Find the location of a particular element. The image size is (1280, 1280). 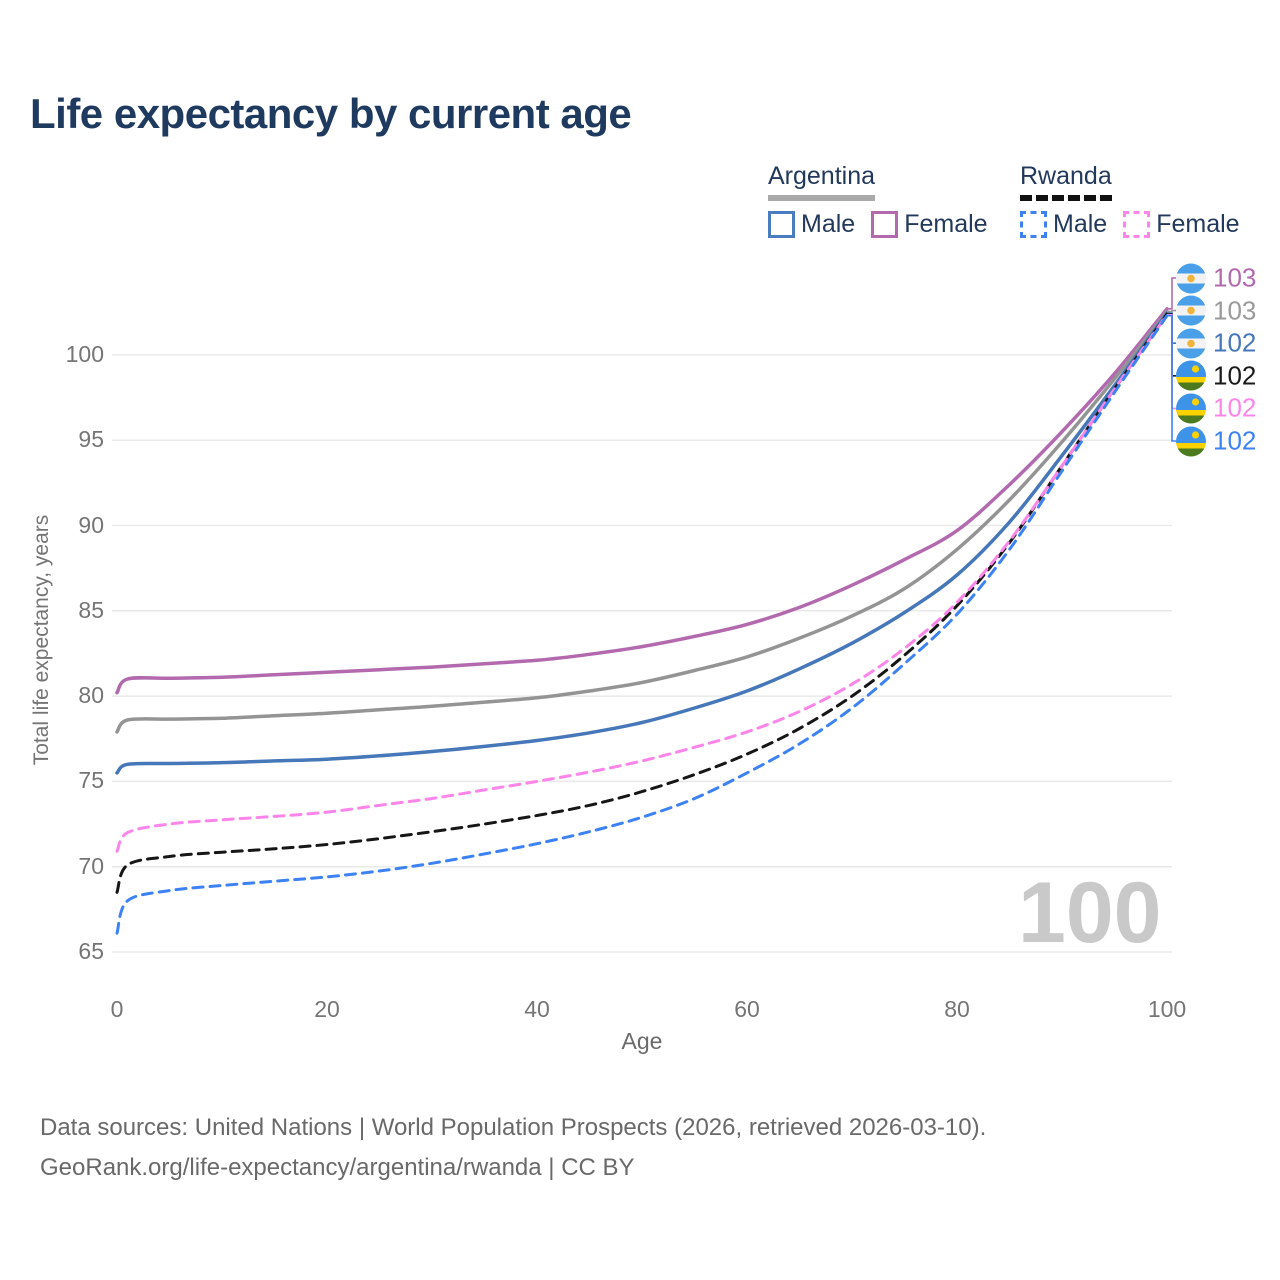

y-tick-75: 75 is located at coordinates (91, 780).